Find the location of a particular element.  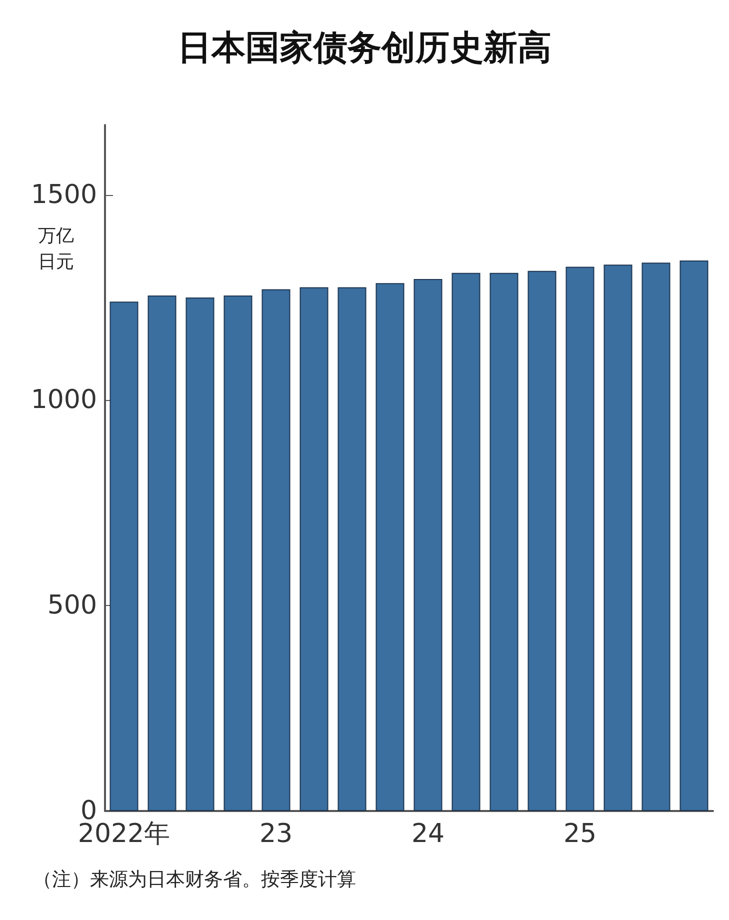

text: （注）来源为日本财务省。按季度计算 is located at coordinates (194, 879).